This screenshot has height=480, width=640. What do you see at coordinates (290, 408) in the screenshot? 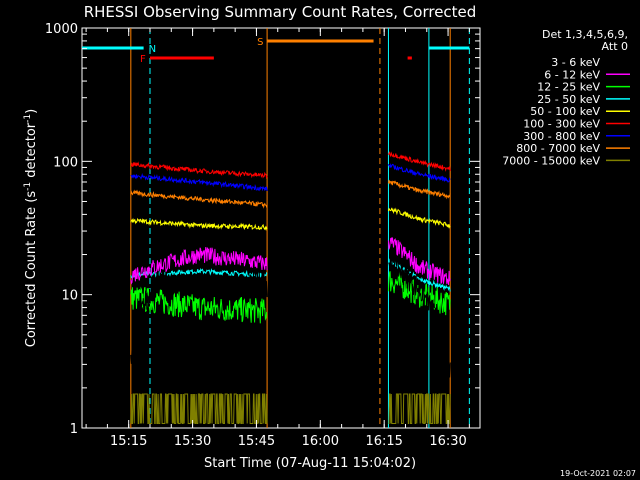
I see `series-7000-15000-keV-keV` at bounding box center [290, 408].